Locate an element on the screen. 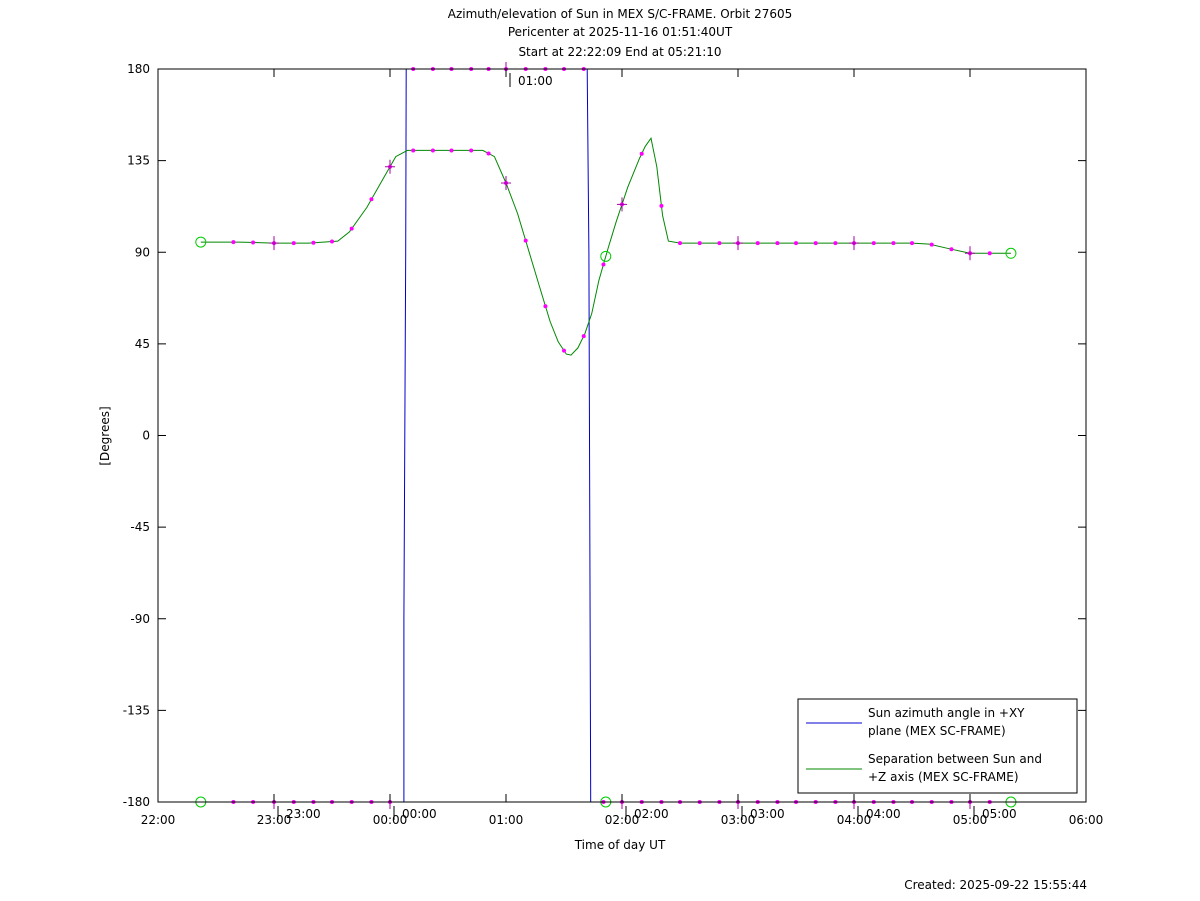 The width and height of the screenshot is (1200, 901). legend-box is located at coordinates (937, 746).